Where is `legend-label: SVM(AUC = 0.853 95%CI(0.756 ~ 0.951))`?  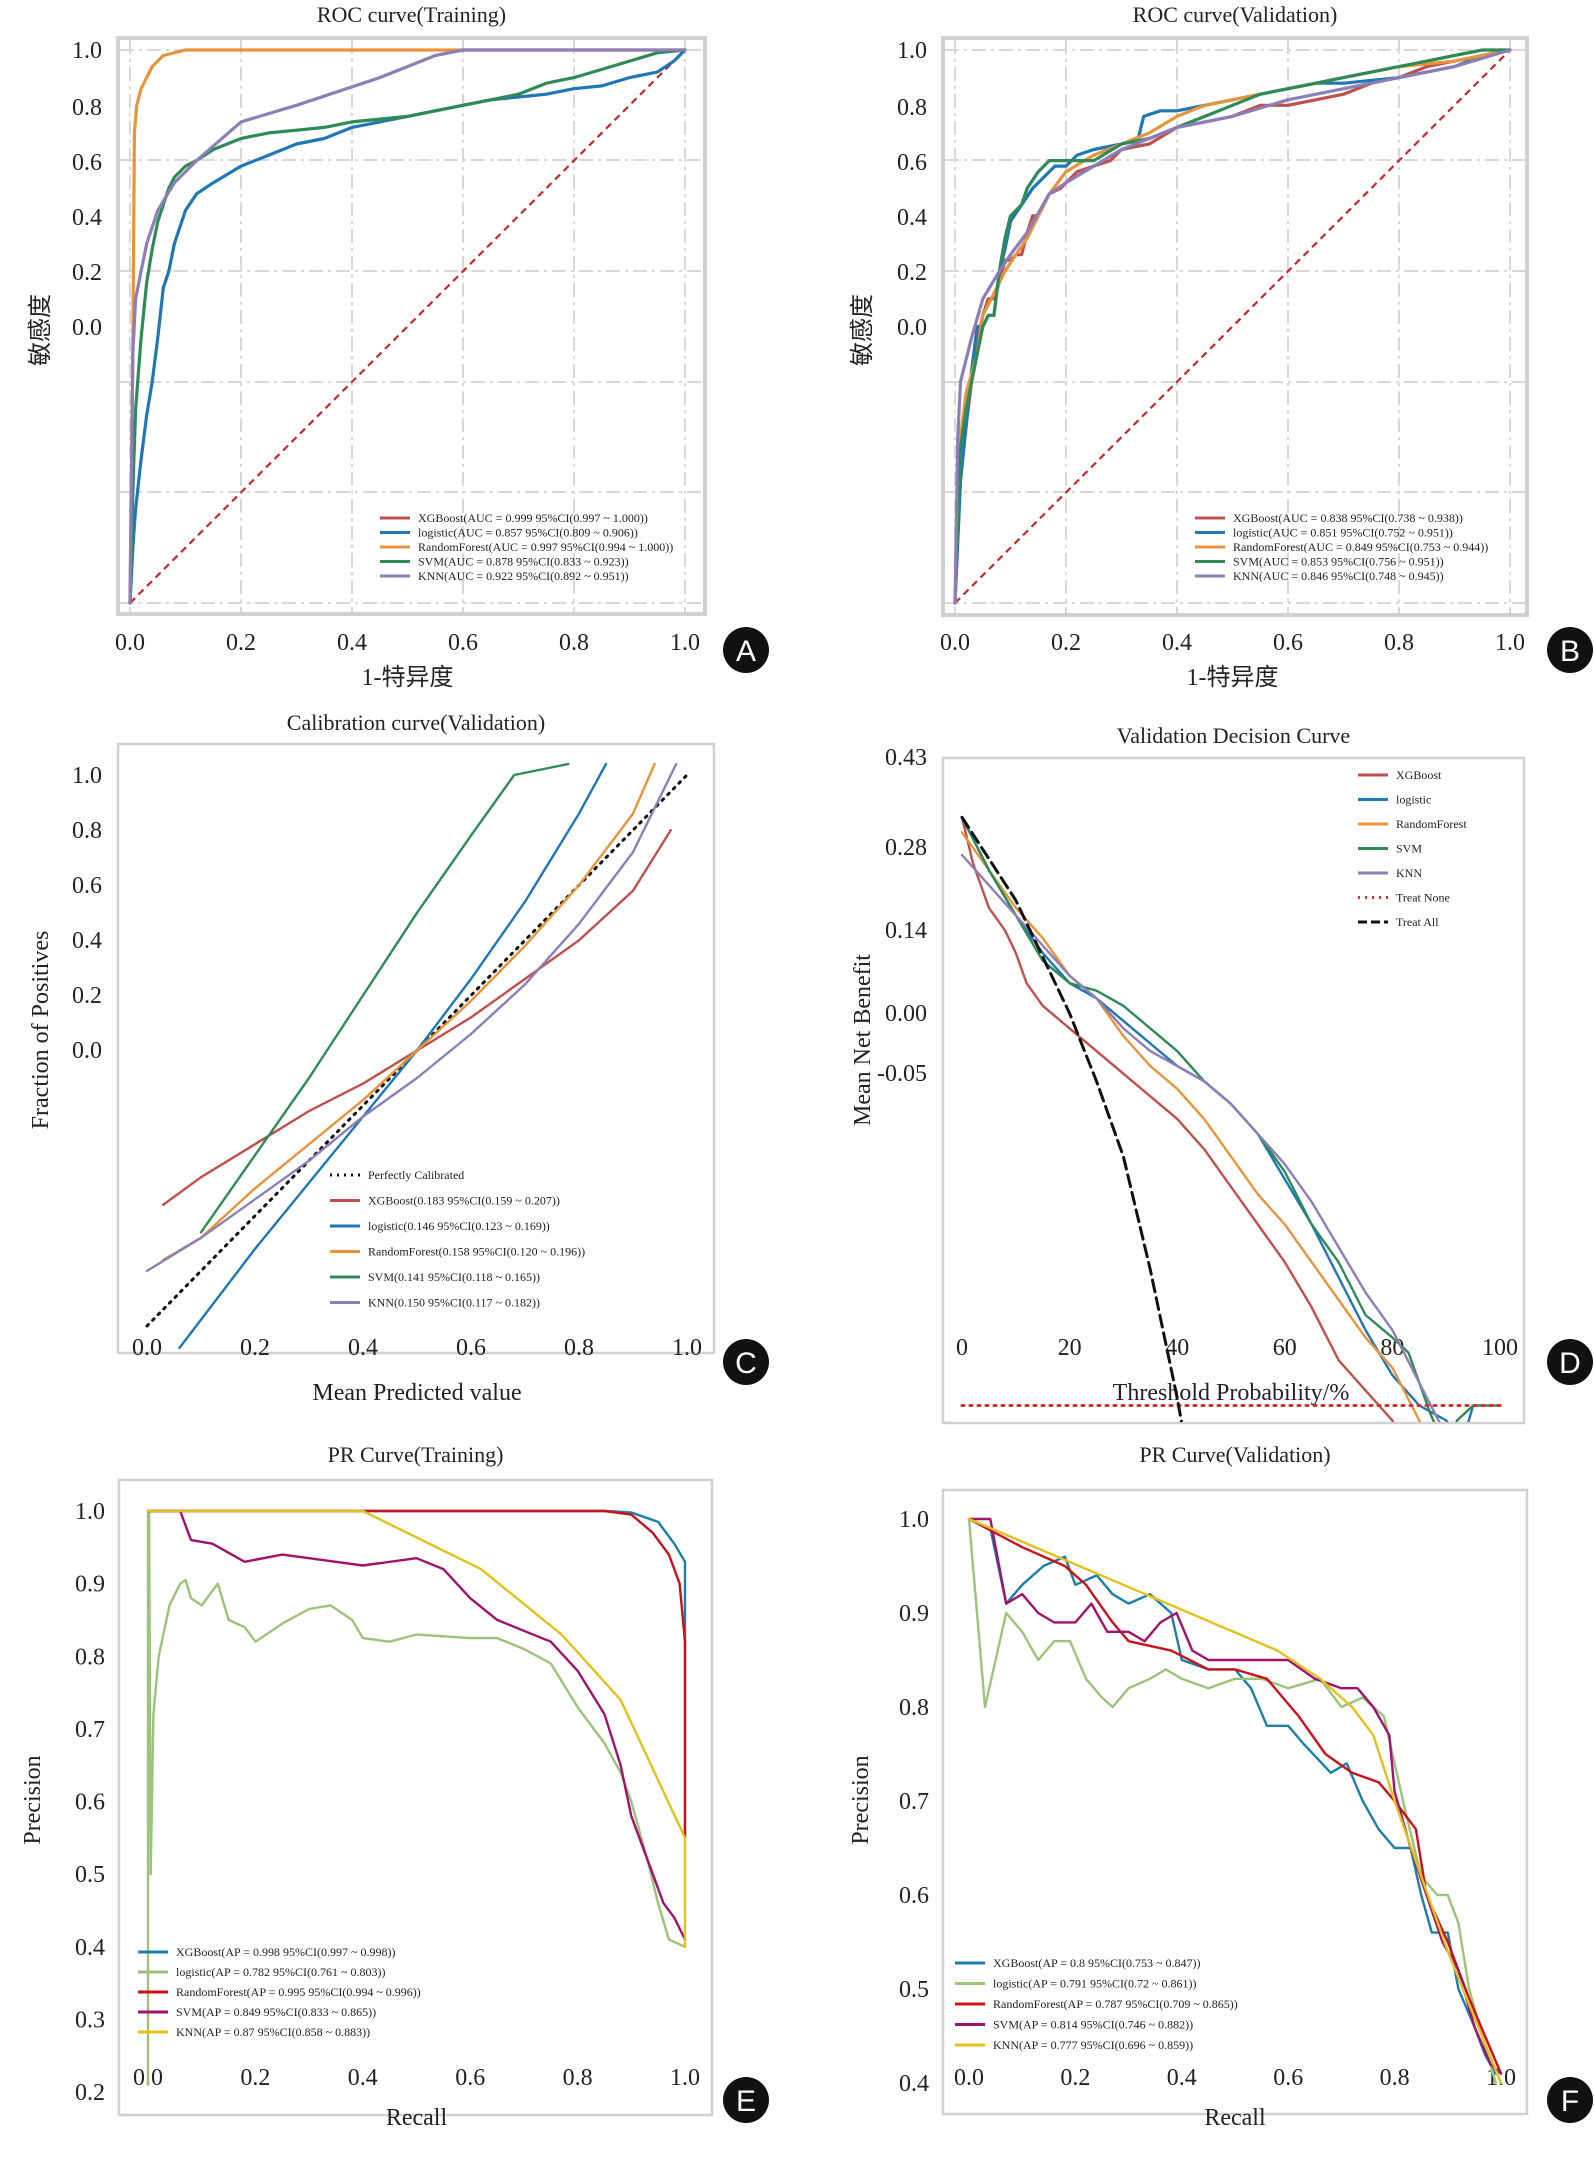
legend-label: SVM(AUC = 0.853 95%CI(0.756 ~ 0.951)) is located at coordinates (1338, 562).